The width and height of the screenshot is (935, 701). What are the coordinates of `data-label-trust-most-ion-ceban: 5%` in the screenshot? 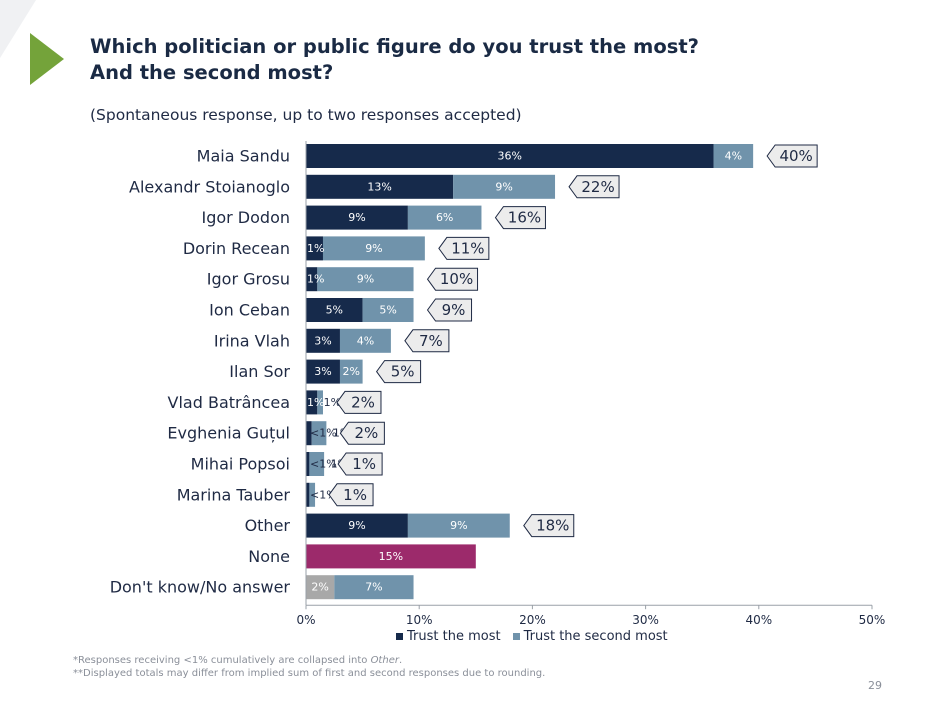 It's located at (334, 310).